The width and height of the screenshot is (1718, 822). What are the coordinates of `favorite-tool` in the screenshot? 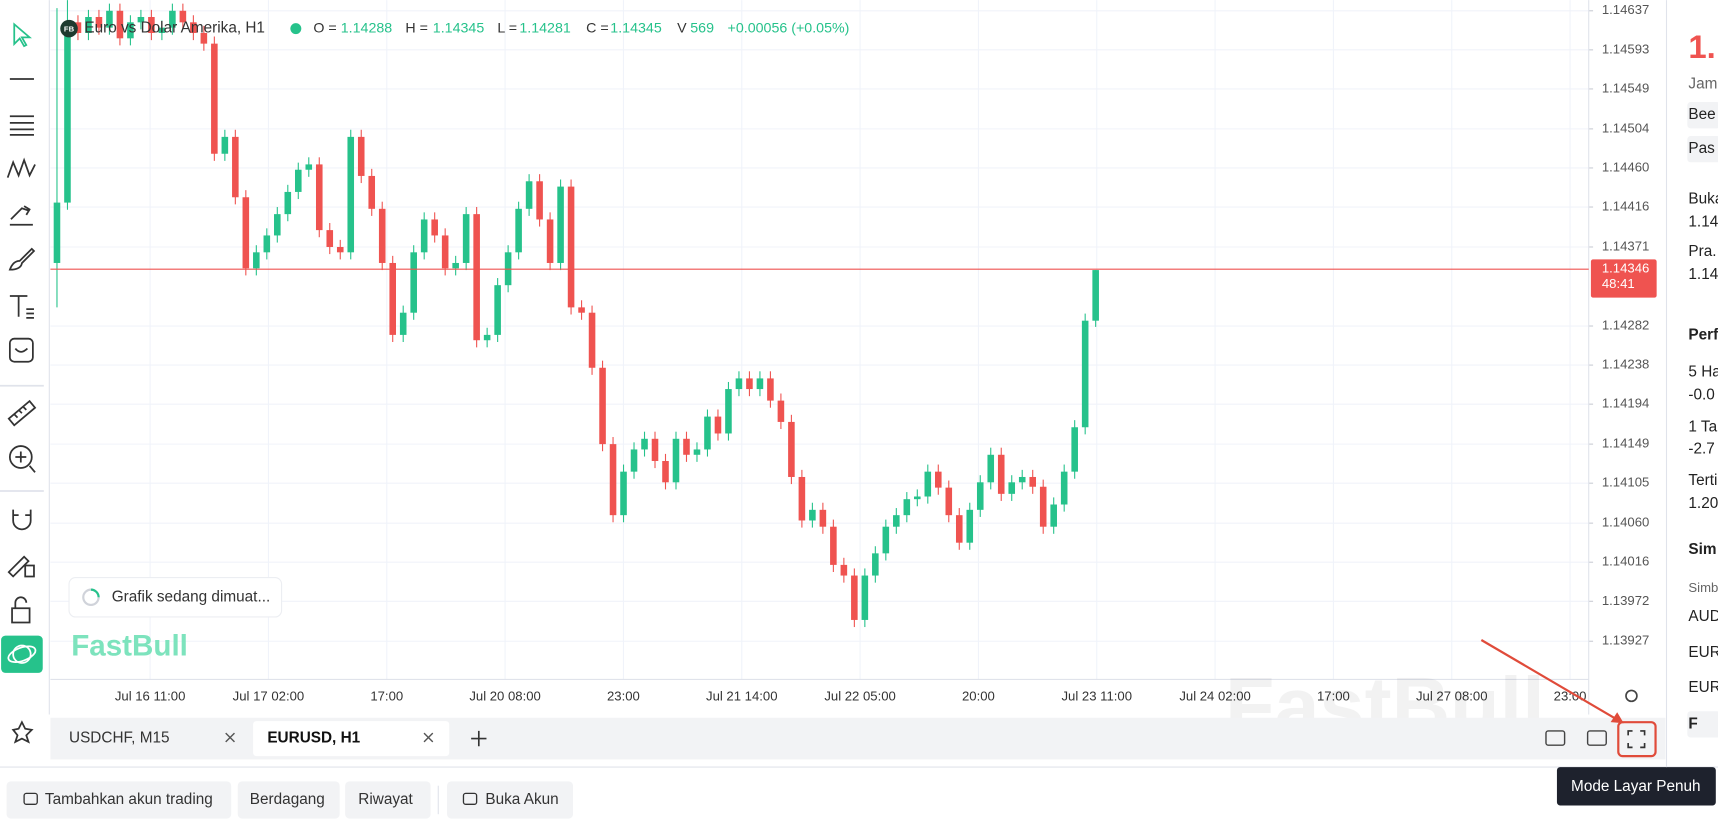 It's located at (22, 732).